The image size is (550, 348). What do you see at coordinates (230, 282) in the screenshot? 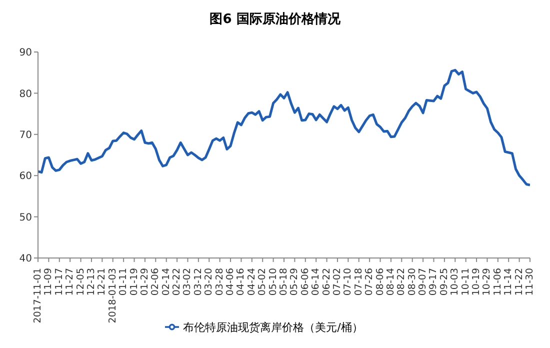
I see `x-tick-label: 04-06` at bounding box center [230, 282].